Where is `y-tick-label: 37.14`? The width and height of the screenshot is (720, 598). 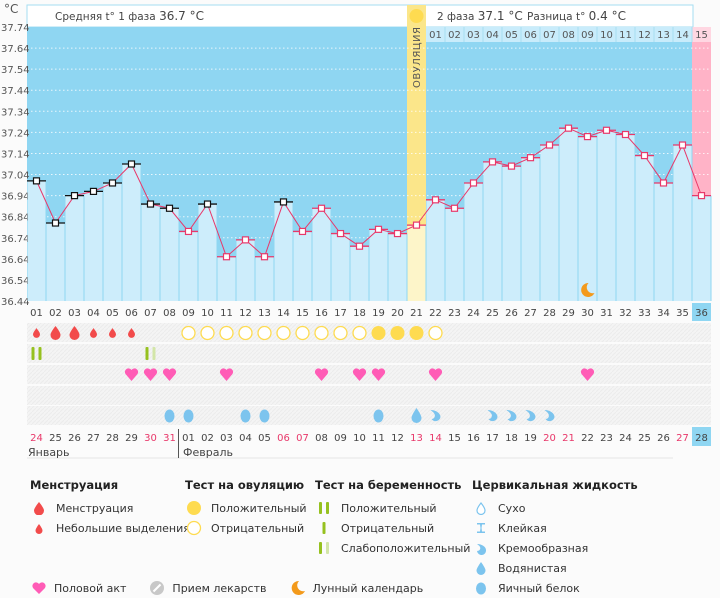 y-tick-label: 37.14 is located at coordinates (15, 154).